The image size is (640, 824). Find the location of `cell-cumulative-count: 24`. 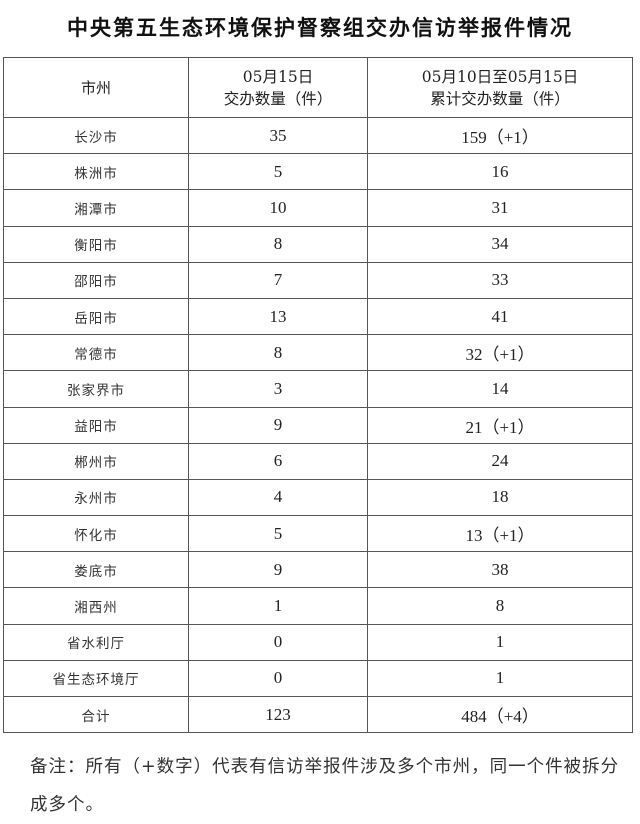

cell-cumulative-count: 24 is located at coordinates (500, 461).